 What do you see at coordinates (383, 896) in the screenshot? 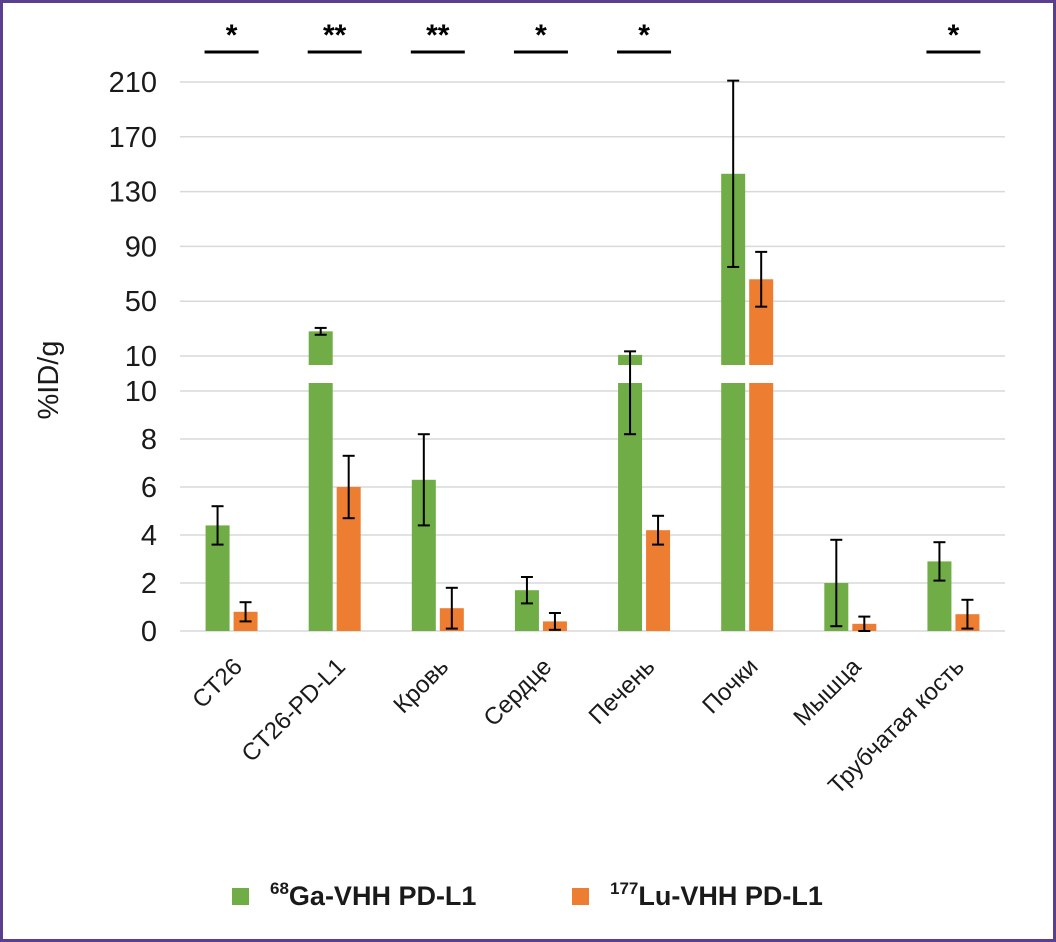
I see `legend-series-name: Ga-VHH PD-L1` at bounding box center [383, 896].